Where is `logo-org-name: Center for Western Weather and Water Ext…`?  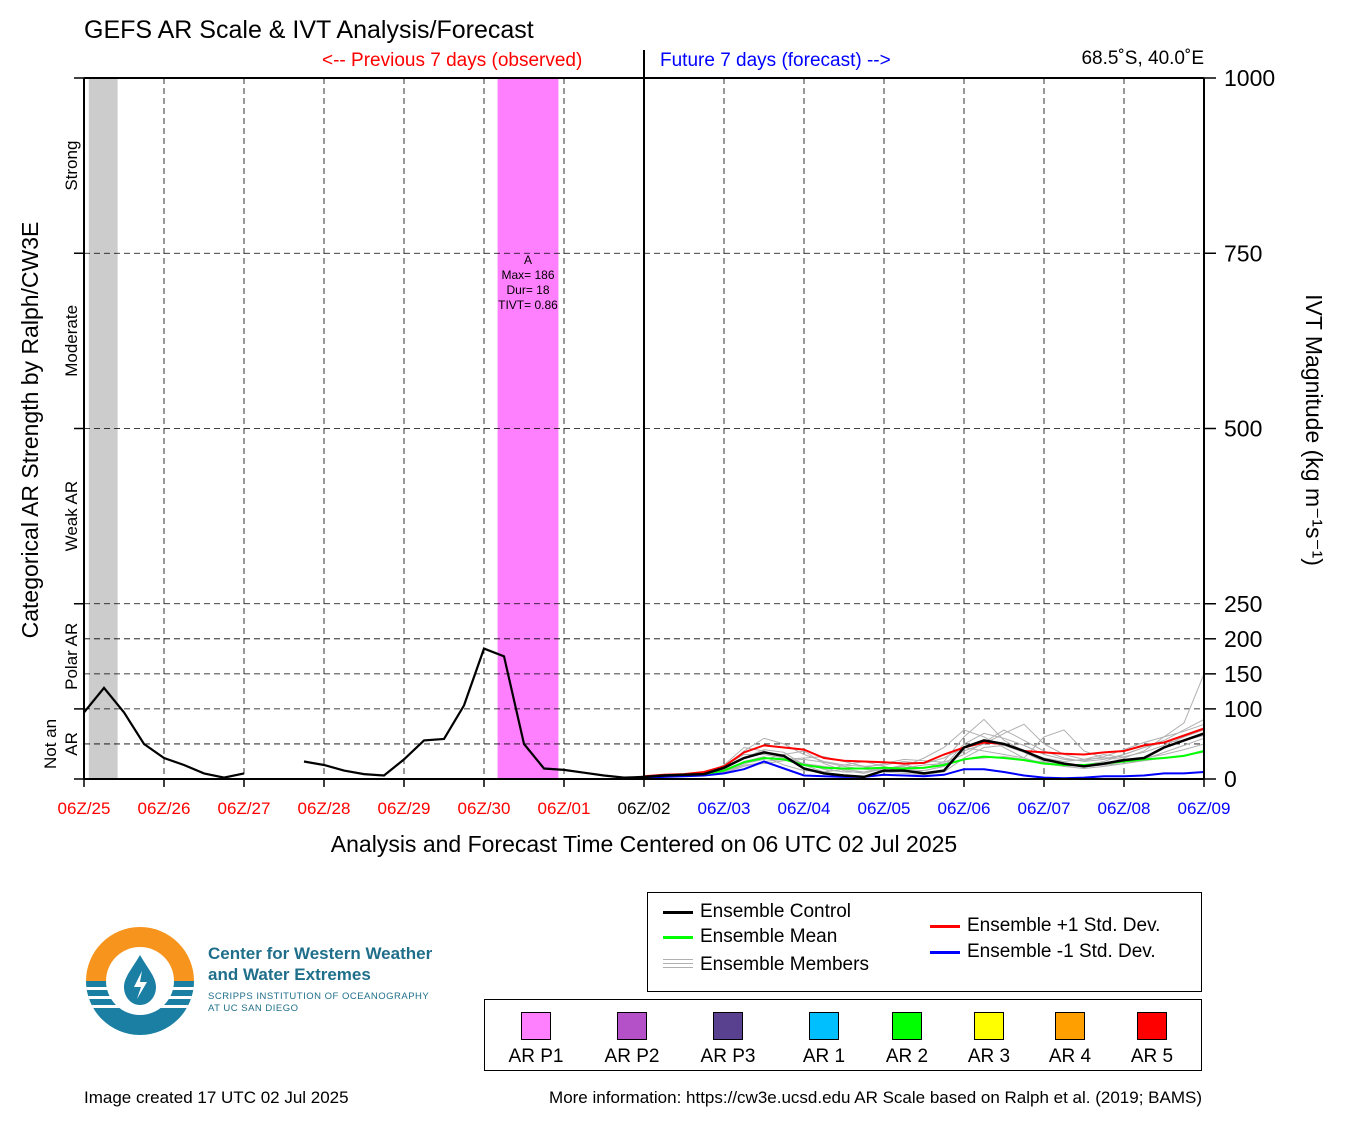
logo-org-name: Center for Western Weather and Water Ext… is located at coordinates (320, 964).